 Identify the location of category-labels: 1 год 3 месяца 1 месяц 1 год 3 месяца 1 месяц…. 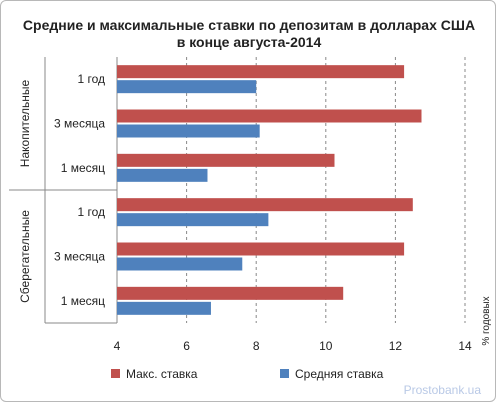
(61, 190).